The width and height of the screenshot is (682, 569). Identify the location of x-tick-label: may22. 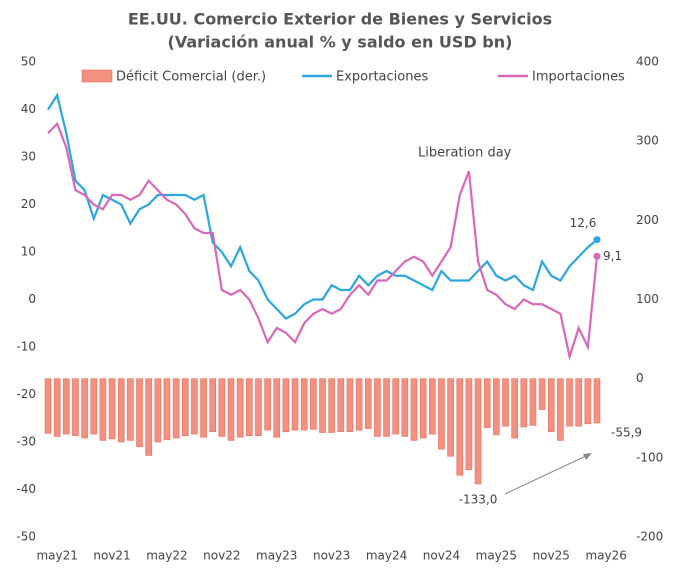
(166, 556).